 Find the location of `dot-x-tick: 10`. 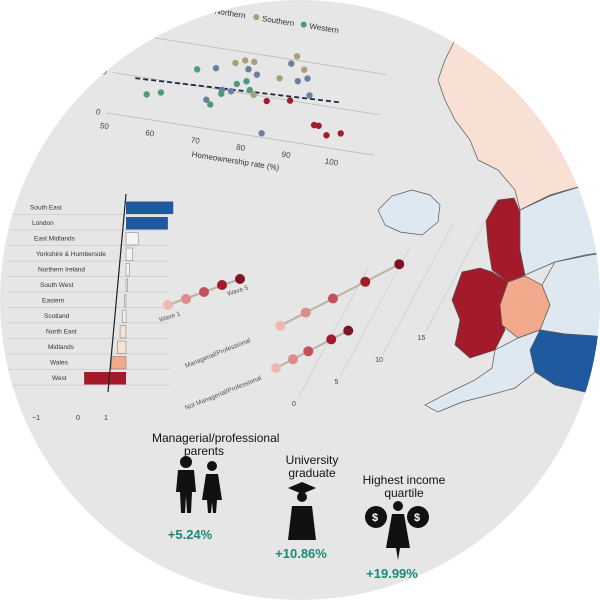

dot-x-tick: 10 is located at coordinates (379, 360).